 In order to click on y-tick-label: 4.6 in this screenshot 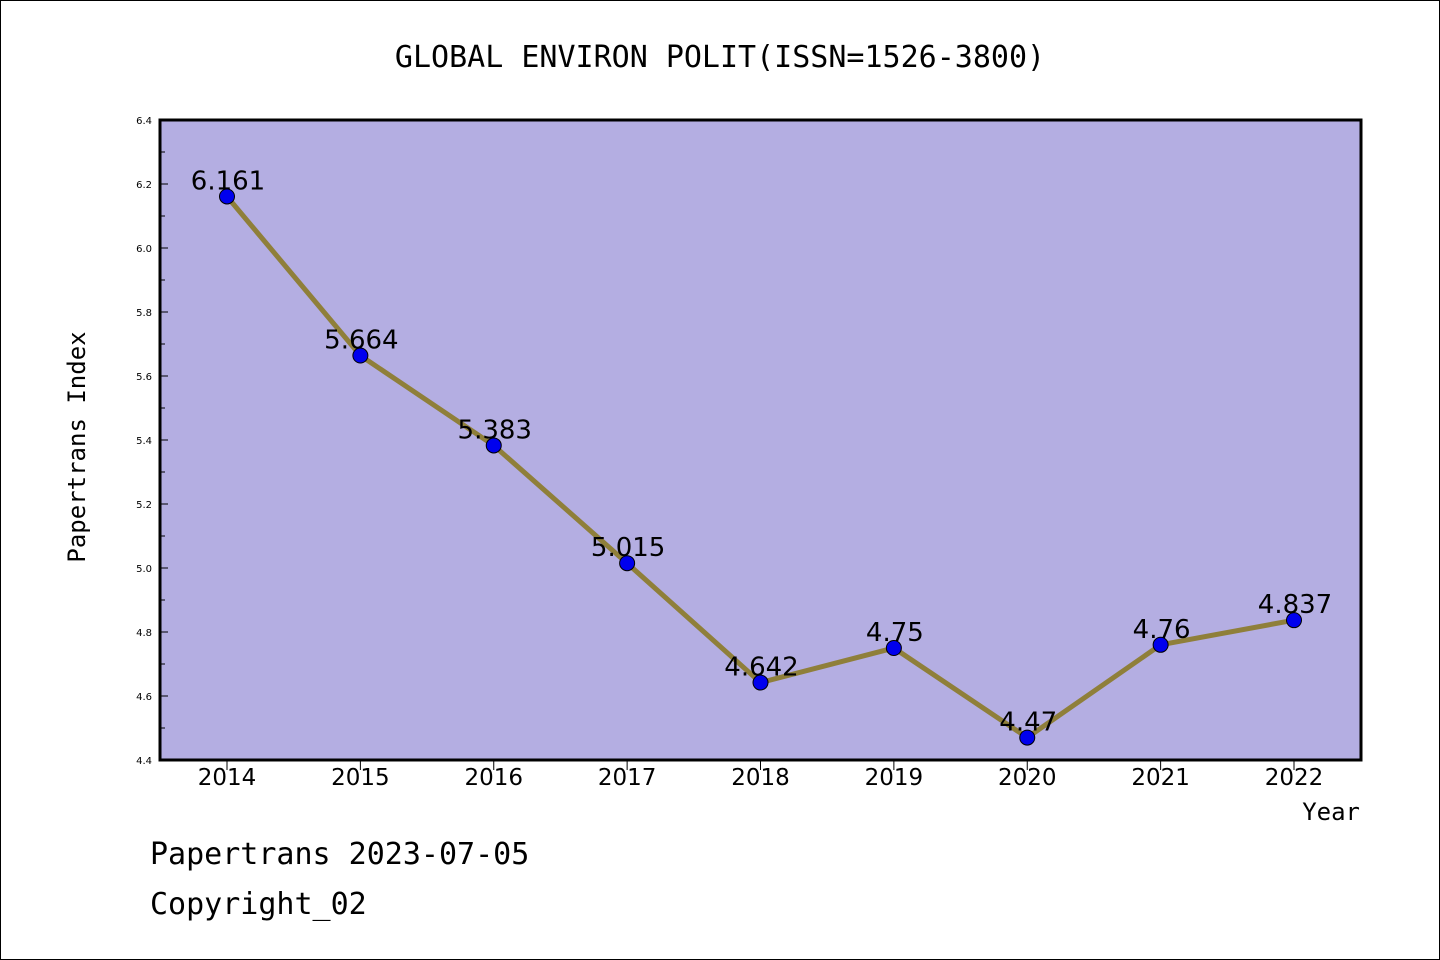, I will do `click(144, 697)`.